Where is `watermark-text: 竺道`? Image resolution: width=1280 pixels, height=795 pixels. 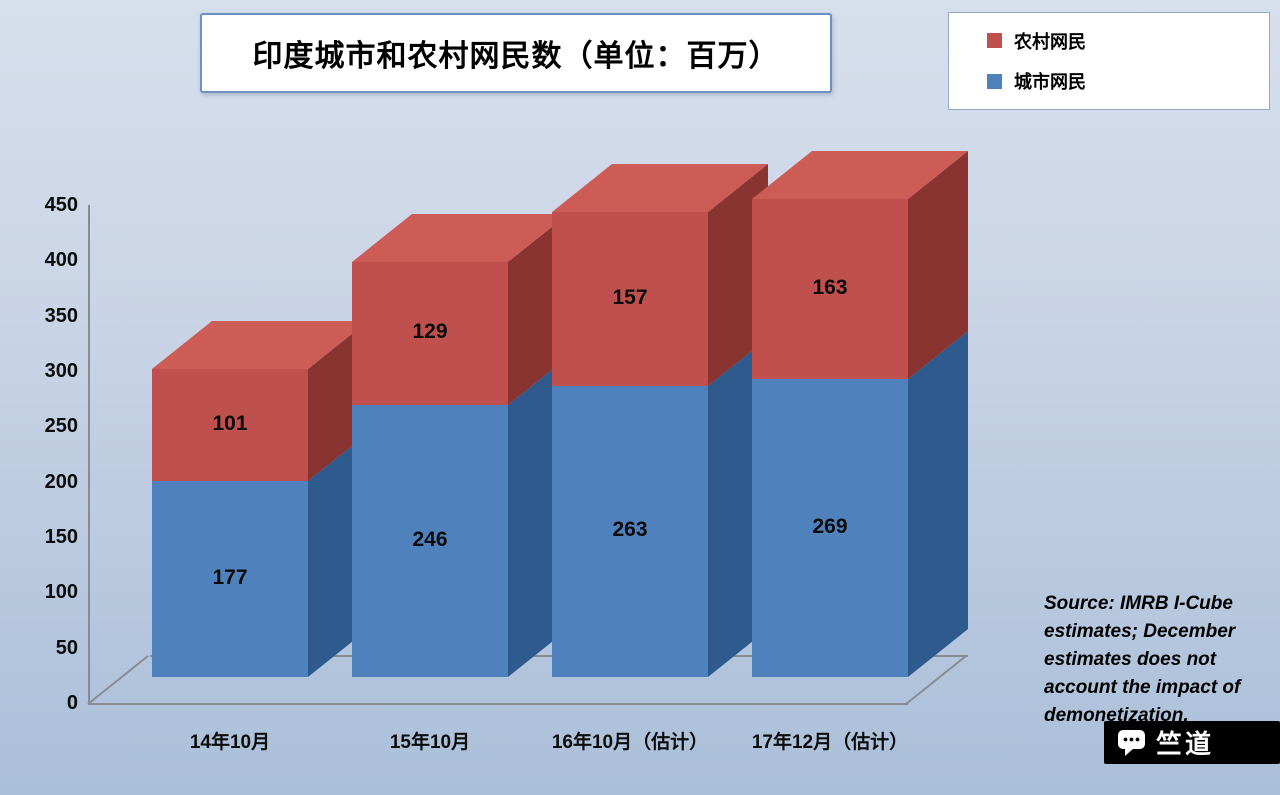
watermark-text: 竺道 is located at coordinates (1185, 744).